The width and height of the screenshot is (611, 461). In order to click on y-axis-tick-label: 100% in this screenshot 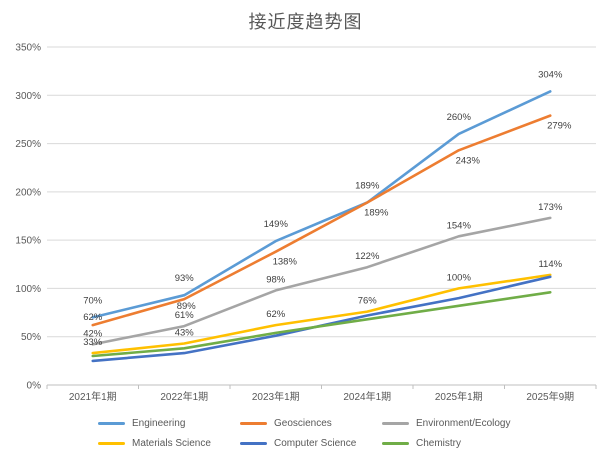, I will do `click(28, 289)`.